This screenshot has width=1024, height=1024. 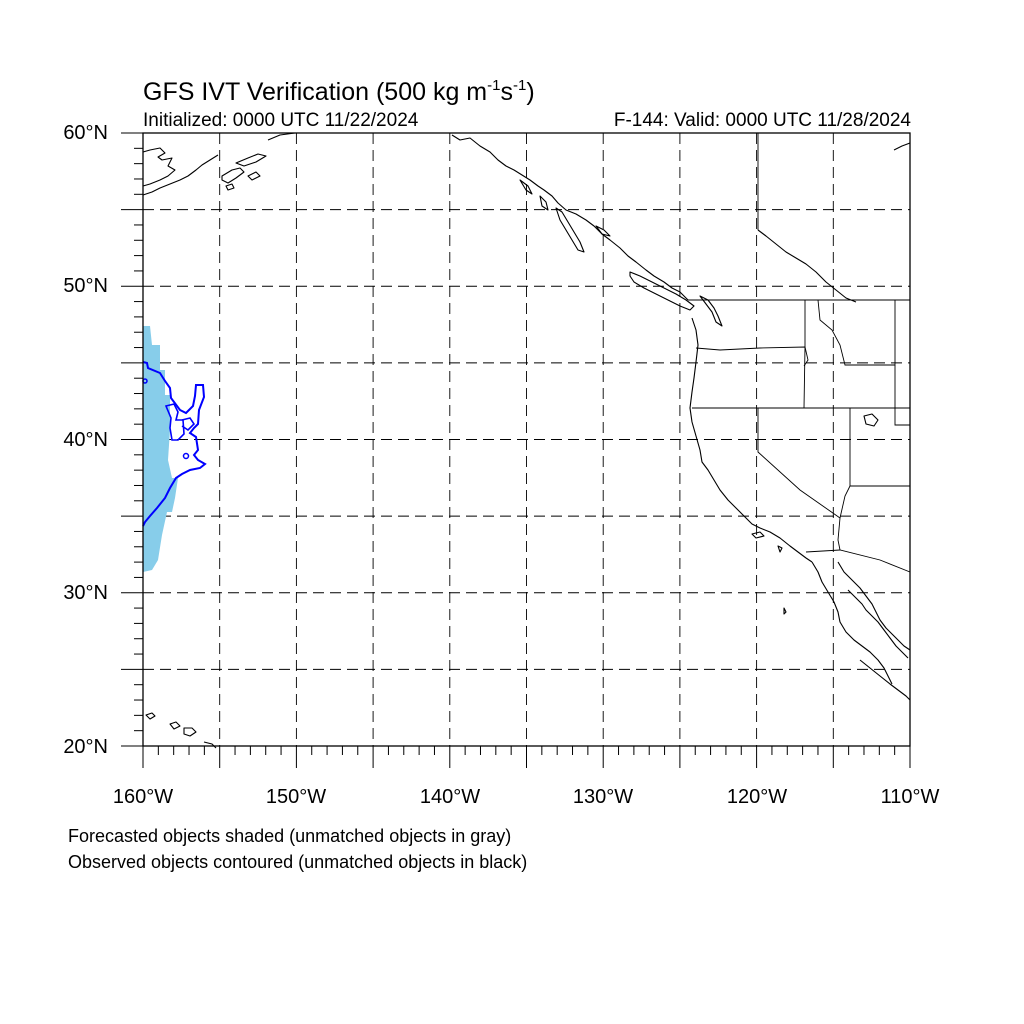 I want to click on coastline-hawaii-oahu, so click(x=175, y=725).